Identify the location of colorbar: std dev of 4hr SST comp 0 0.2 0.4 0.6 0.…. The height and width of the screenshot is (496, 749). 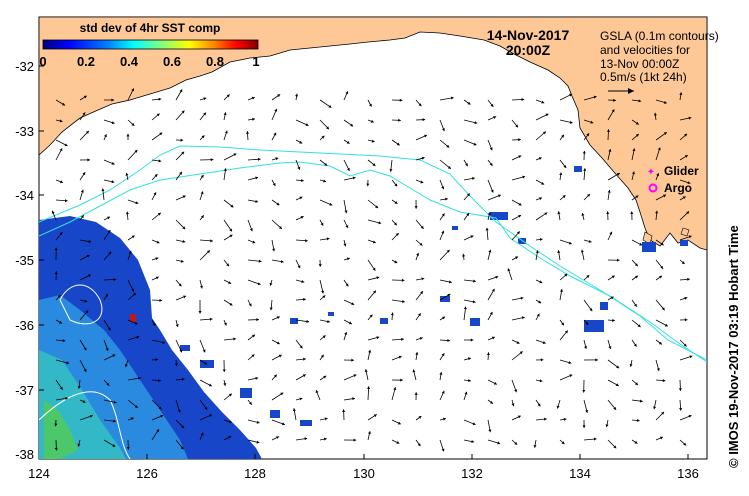
(149, 45).